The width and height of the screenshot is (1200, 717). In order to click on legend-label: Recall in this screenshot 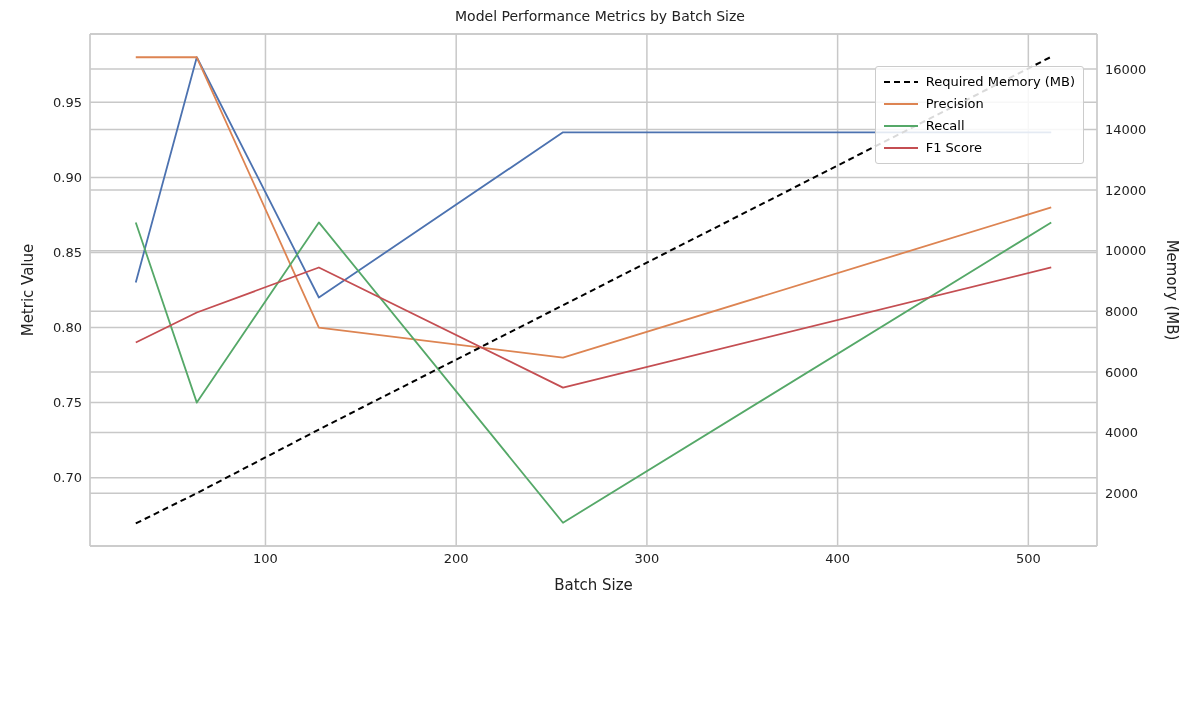, I will do `click(945, 126)`.